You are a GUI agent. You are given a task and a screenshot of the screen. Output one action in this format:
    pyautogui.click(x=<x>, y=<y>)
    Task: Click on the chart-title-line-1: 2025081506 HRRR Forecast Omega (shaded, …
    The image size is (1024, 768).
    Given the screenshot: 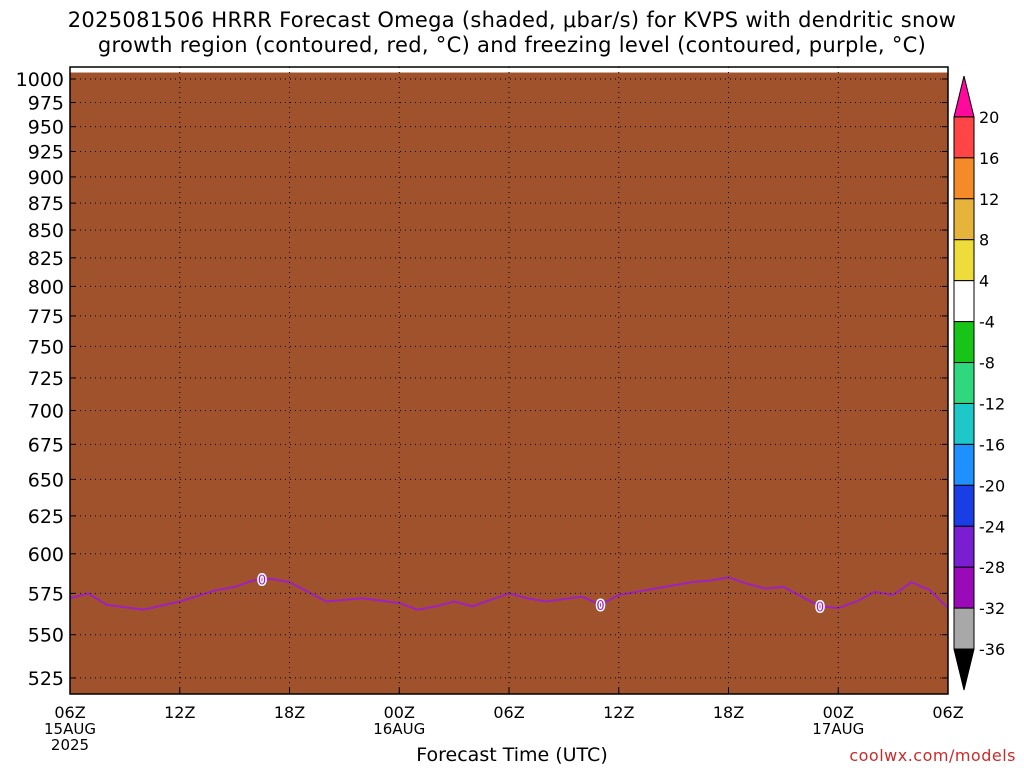 What is the action you would take?
    pyautogui.click(x=512, y=20)
    